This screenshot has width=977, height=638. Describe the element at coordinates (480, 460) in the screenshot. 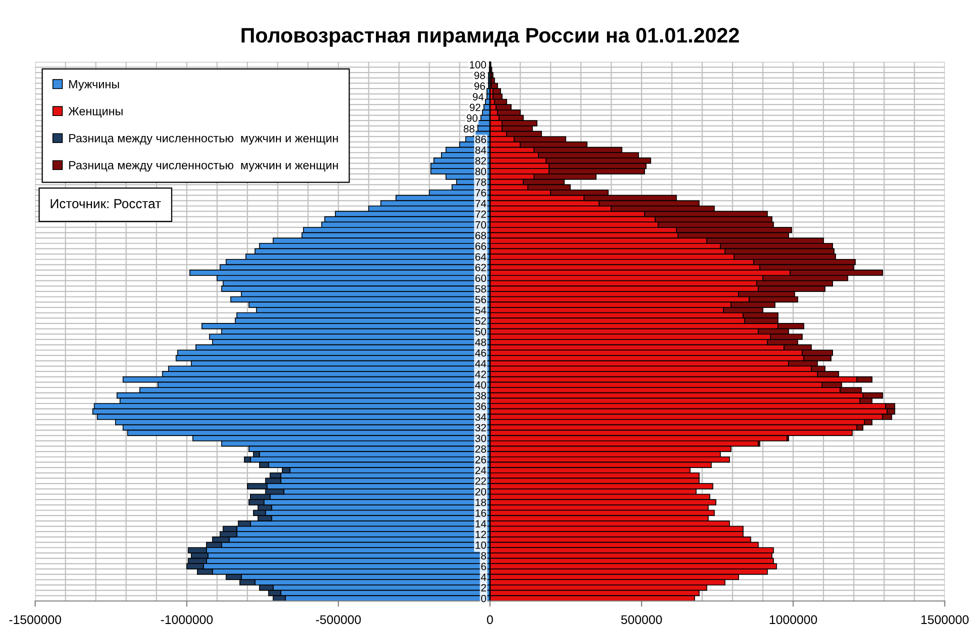

I see `y-tick-label: 26` at that location.